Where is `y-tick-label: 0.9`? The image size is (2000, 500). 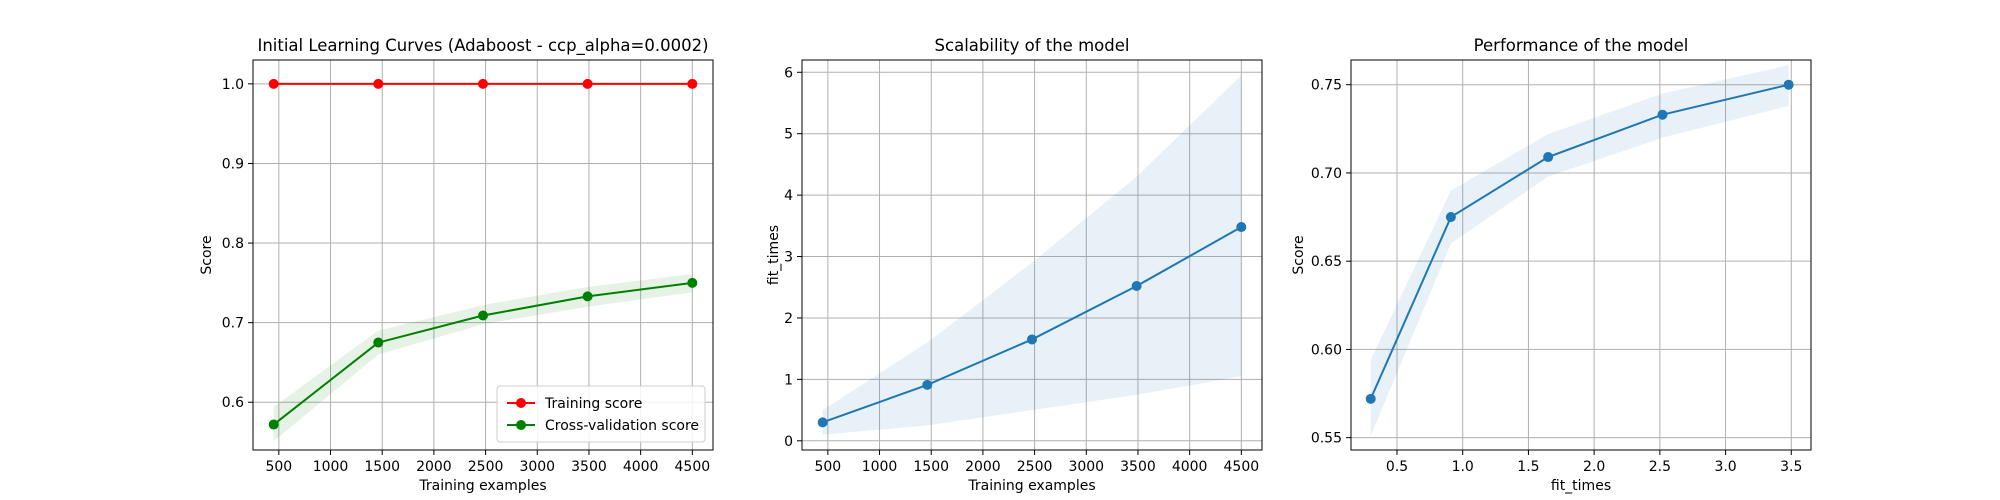
y-tick-label: 0.9 is located at coordinates (233, 164).